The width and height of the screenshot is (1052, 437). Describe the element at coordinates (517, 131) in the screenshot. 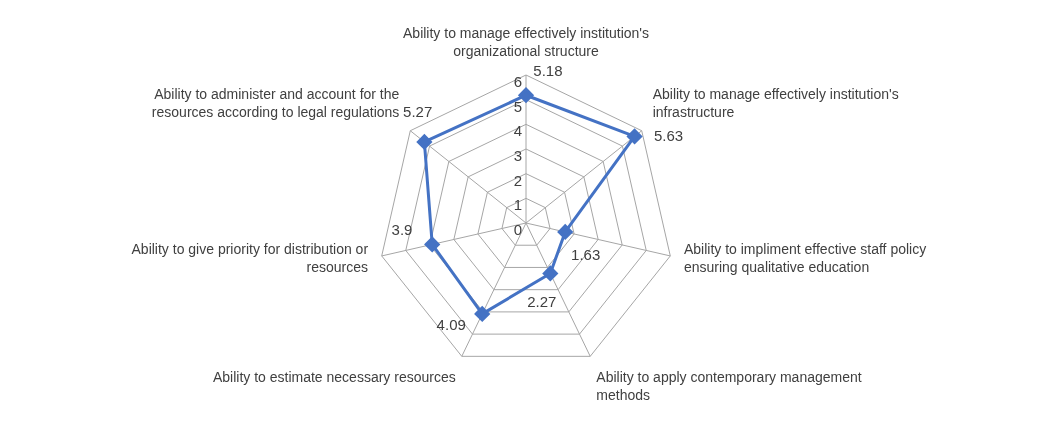

I see `y-tick-label: 4` at that location.